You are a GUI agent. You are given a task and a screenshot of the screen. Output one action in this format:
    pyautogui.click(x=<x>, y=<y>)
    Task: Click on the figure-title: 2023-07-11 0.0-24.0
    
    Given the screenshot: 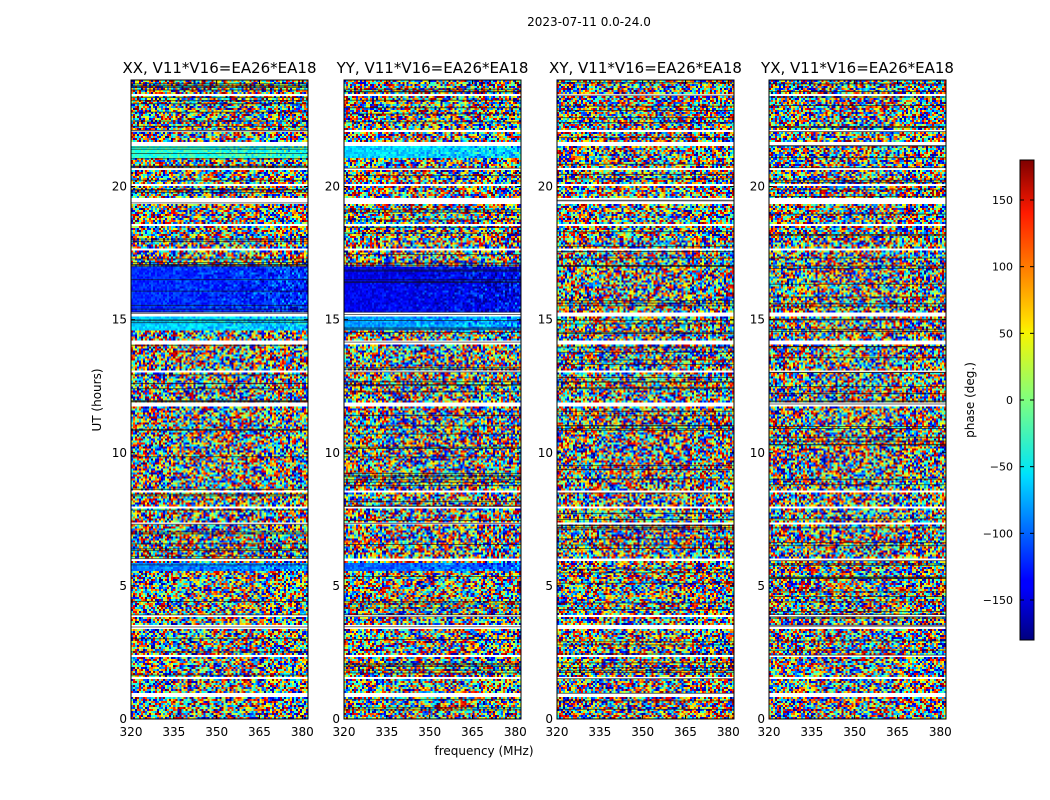 What is the action you would take?
    pyautogui.click(x=589, y=22)
    